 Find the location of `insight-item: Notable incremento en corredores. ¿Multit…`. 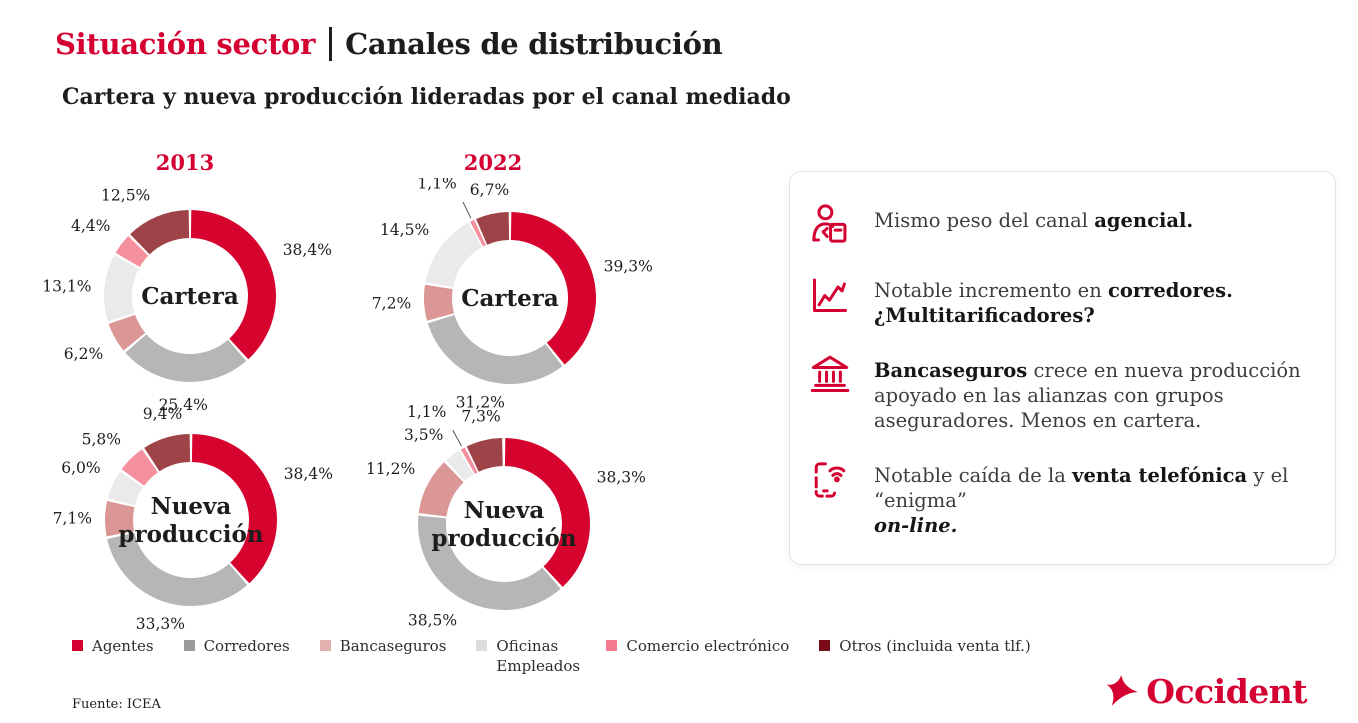

insight-item: Notable incremento en corredores. ¿Multit… is located at coordinates (1058, 300).